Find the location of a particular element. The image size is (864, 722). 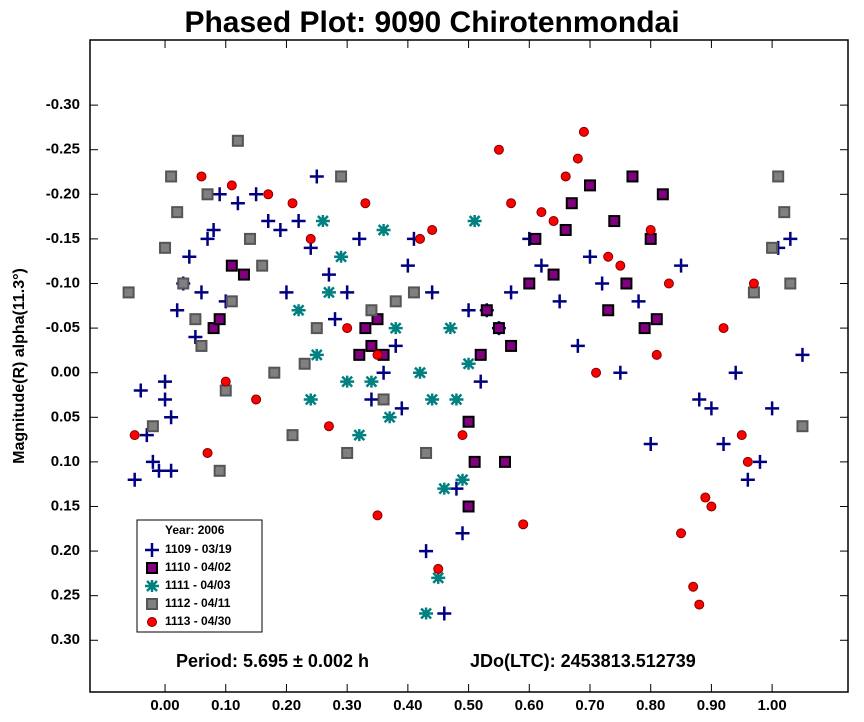

y-tick-label: 0.20 is located at coordinates (65, 550).